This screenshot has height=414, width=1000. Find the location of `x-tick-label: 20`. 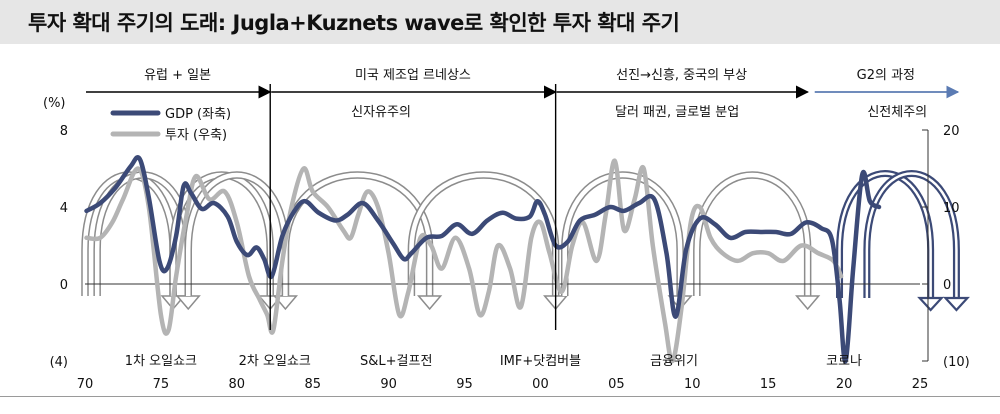

x-tick-label: 20 is located at coordinates (844, 384).